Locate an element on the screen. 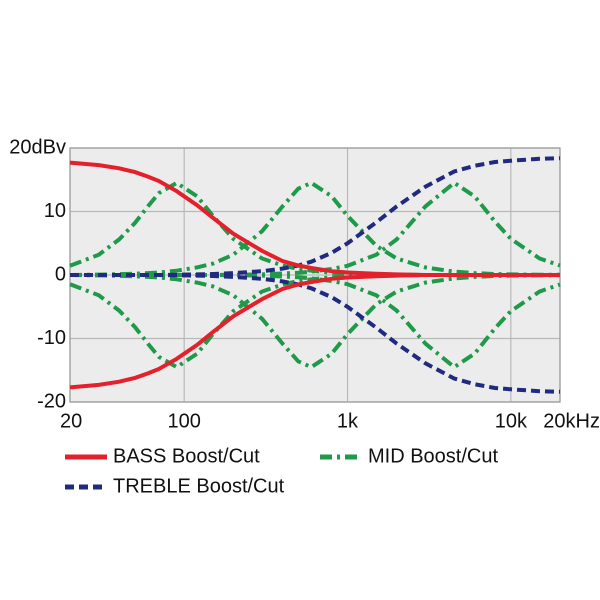 This screenshot has width=600, height=600. legend-label: TREBLE Boost/Cut is located at coordinates (199, 486).